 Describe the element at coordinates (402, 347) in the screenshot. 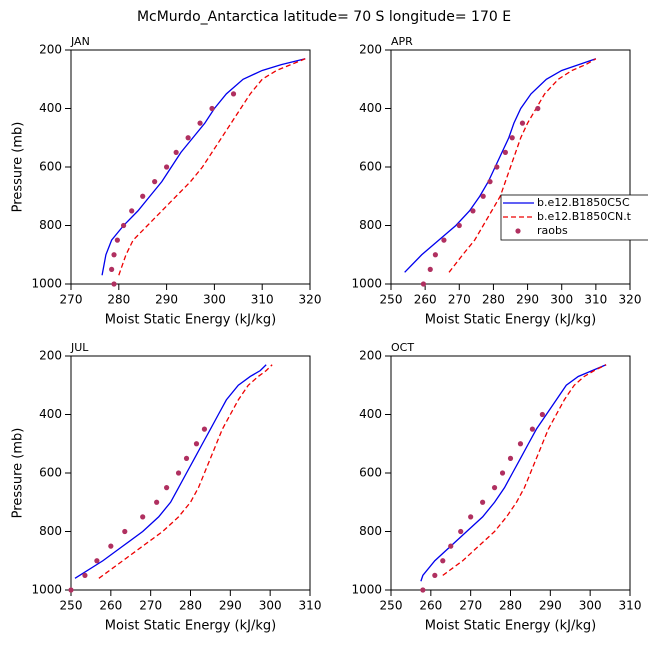

I see `panel-title: OCT` at that location.